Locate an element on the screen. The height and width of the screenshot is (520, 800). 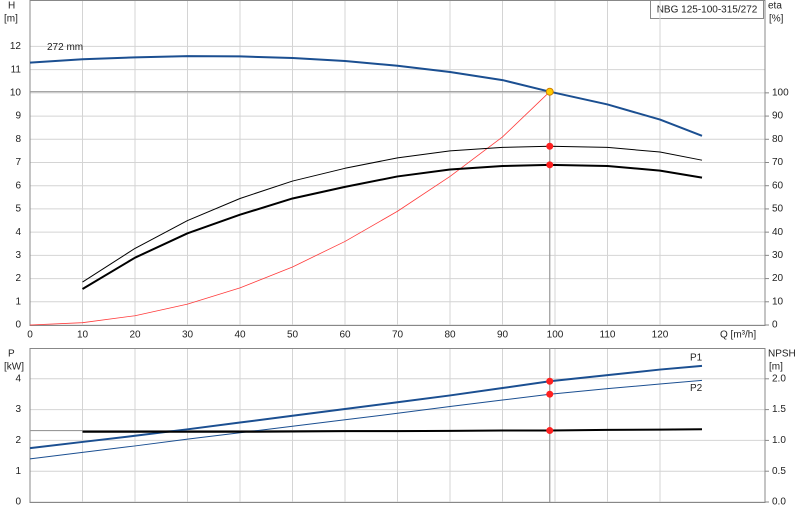
y2-tick-label: 50 is located at coordinates (778, 209).